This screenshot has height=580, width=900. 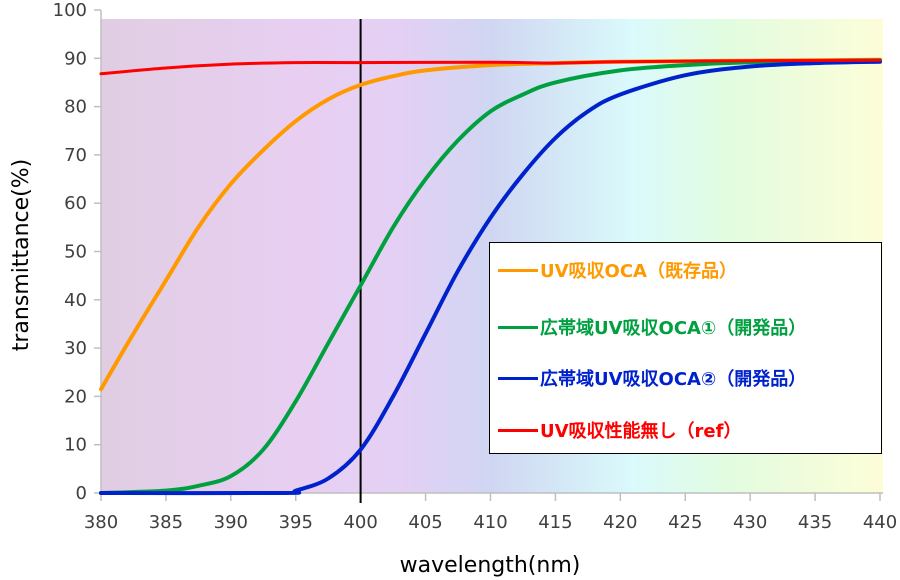 I want to click on x-tick-label: 385, so click(x=166, y=522).